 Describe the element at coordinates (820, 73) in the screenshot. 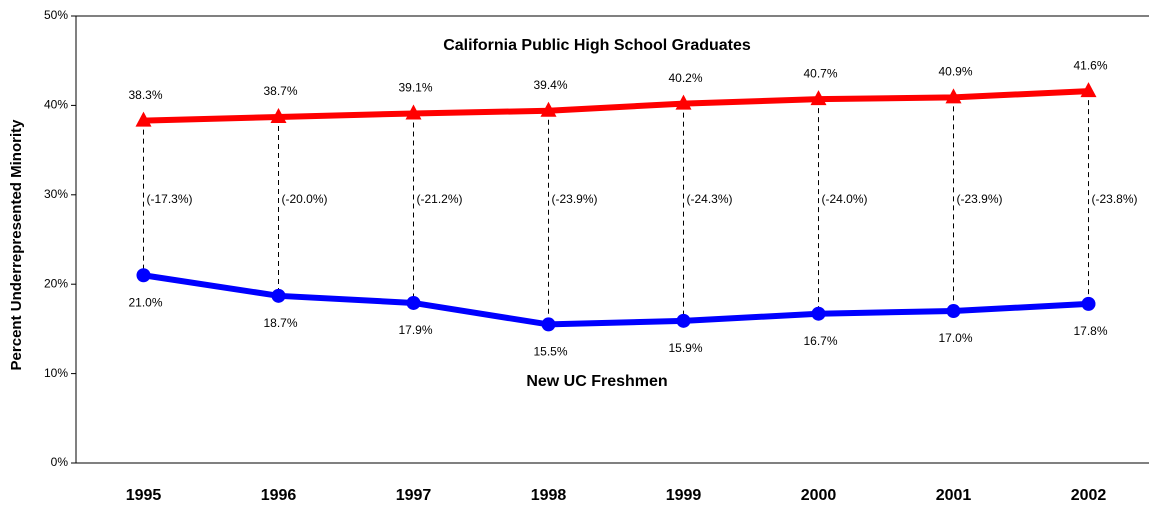

I see `value-label: 40.7%` at that location.